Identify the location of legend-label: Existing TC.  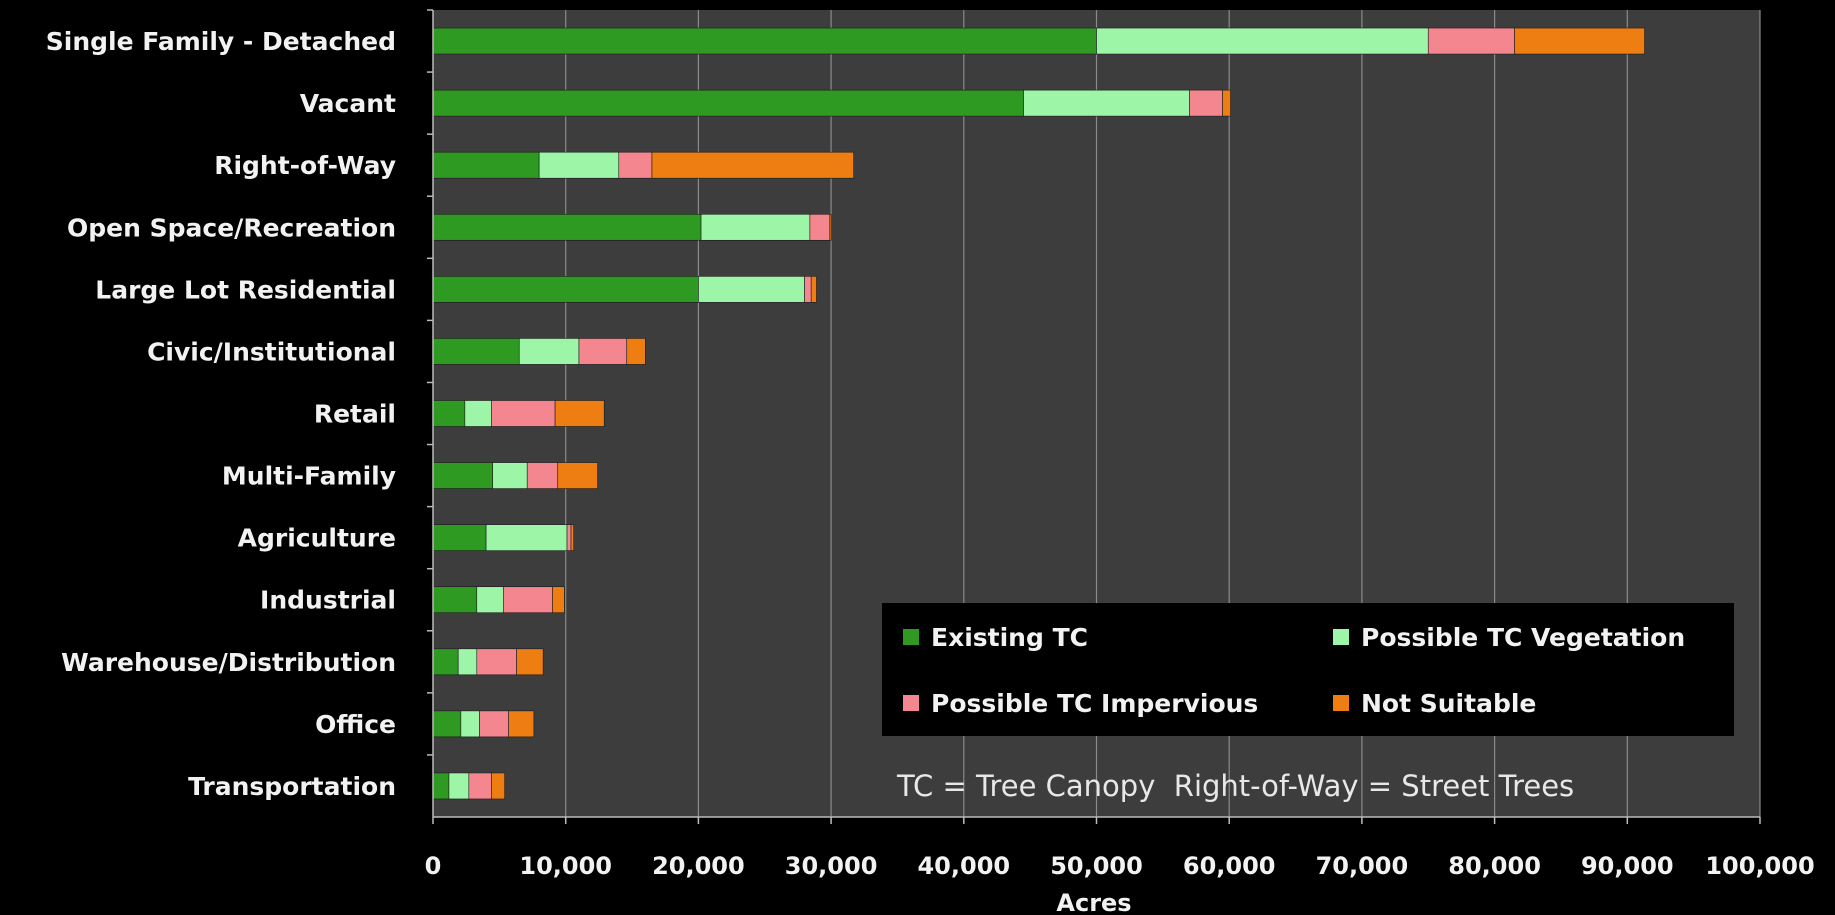
(1009, 637).